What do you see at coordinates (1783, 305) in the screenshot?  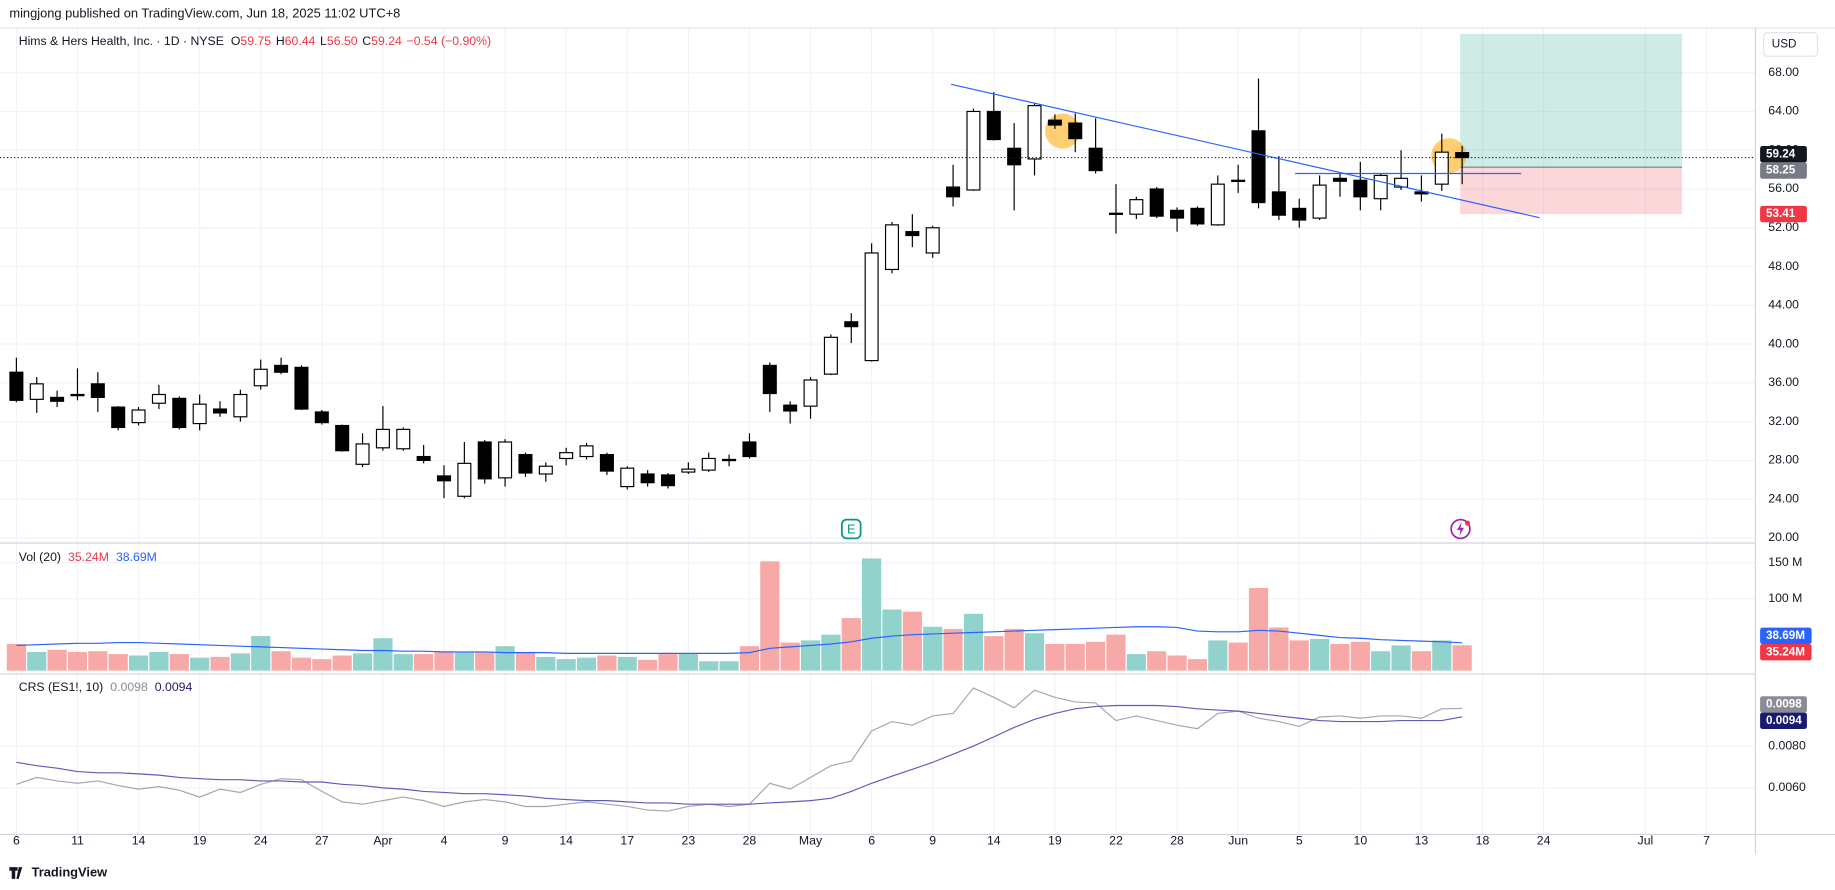 I see `y-tick-label: 44.00` at bounding box center [1783, 305].